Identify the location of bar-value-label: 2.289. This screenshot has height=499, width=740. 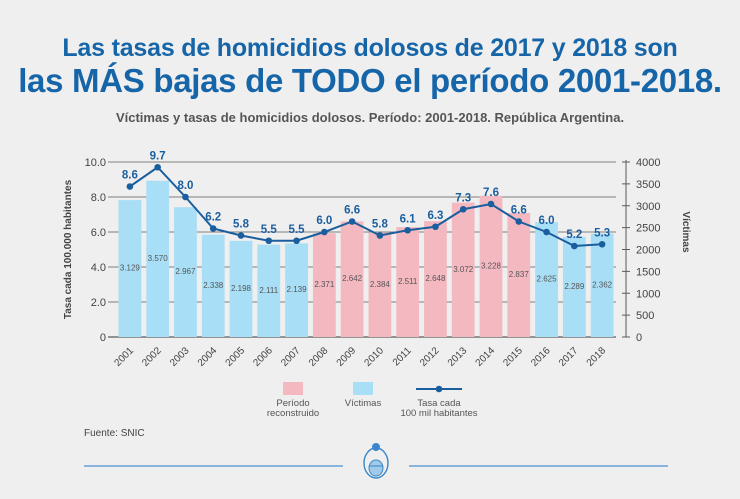
(574, 286).